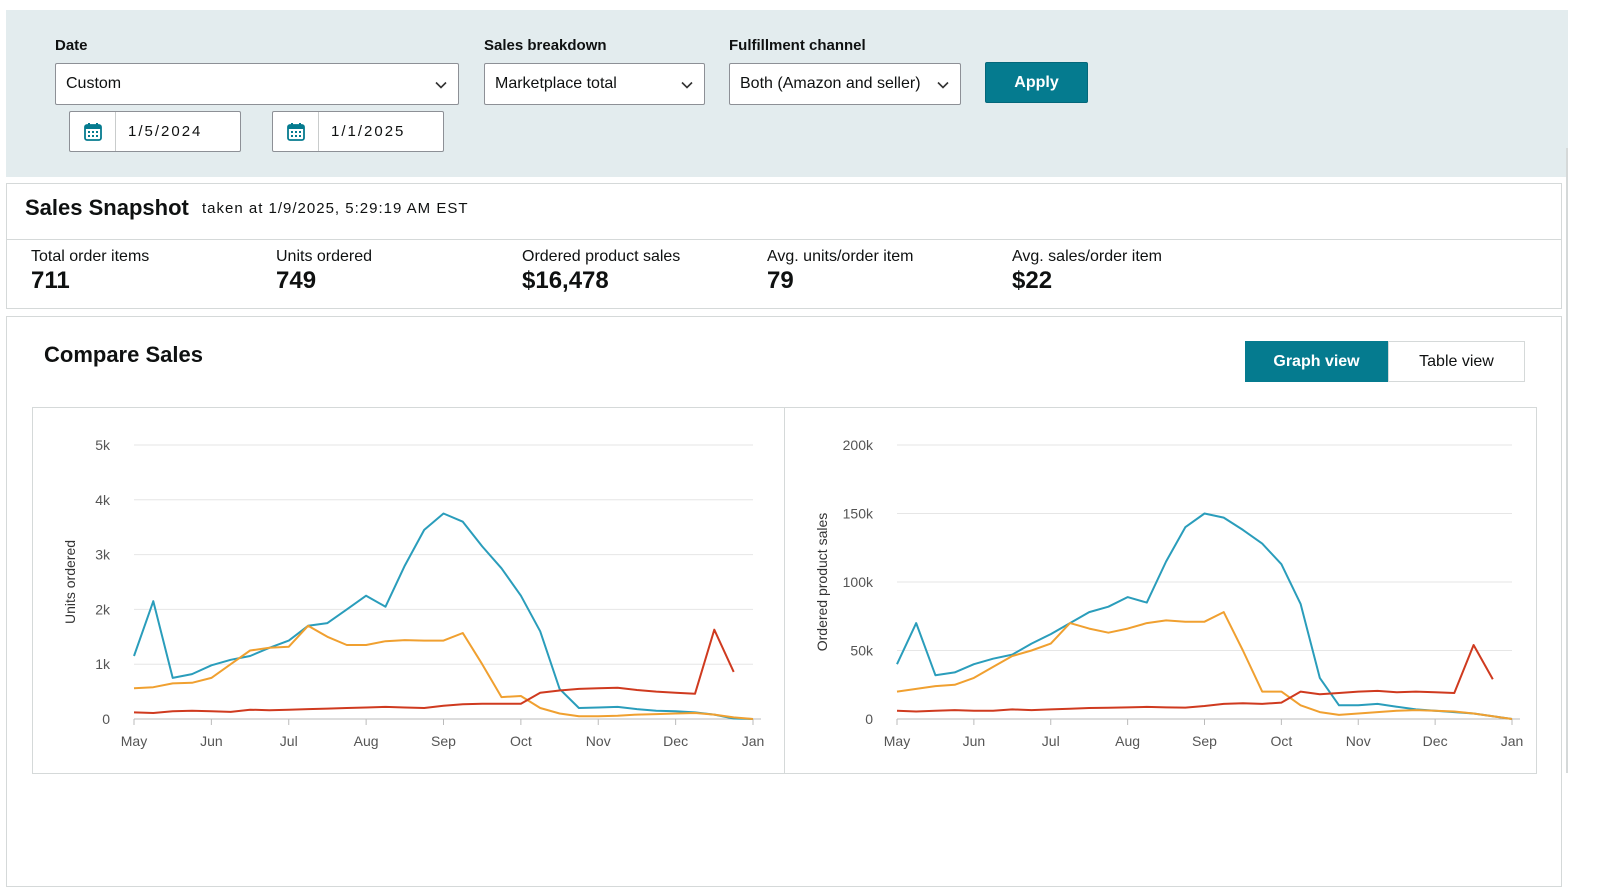 The width and height of the screenshot is (1598, 887). I want to click on end-date-picker: 1/1/2025, so click(358, 131).